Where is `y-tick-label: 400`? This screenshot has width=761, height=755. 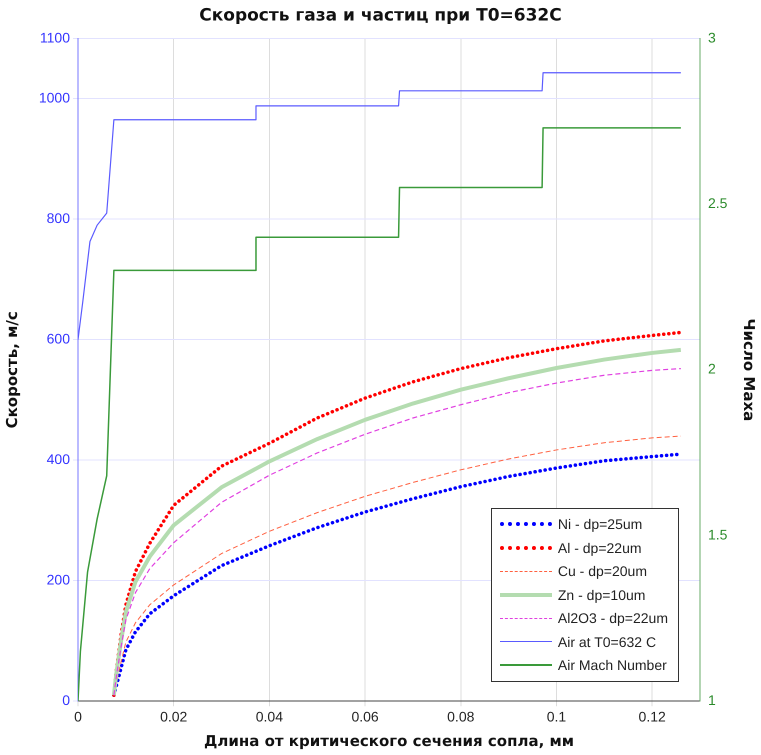 y-tick-label: 400 is located at coordinates (58, 459).